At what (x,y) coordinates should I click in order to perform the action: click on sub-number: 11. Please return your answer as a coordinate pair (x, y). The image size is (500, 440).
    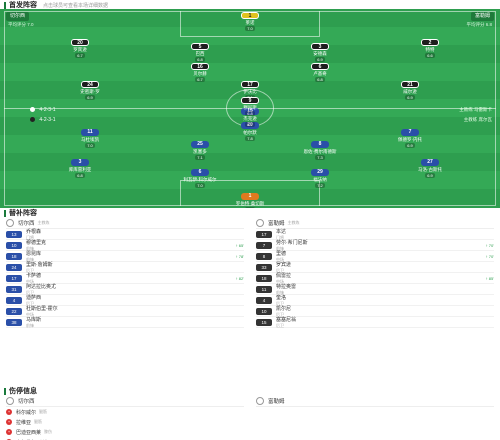
    Looking at the image, I should click on (264, 289).